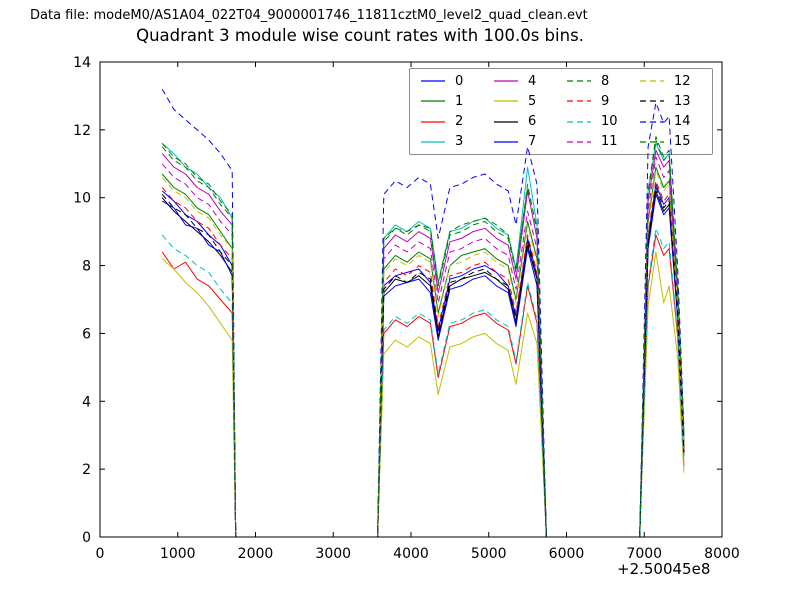 The height and width of the screenshot is (600, 800). Describe the element at coordinates (82, 199) in the screenshot. I see `y-tick-label: 10` at that location.